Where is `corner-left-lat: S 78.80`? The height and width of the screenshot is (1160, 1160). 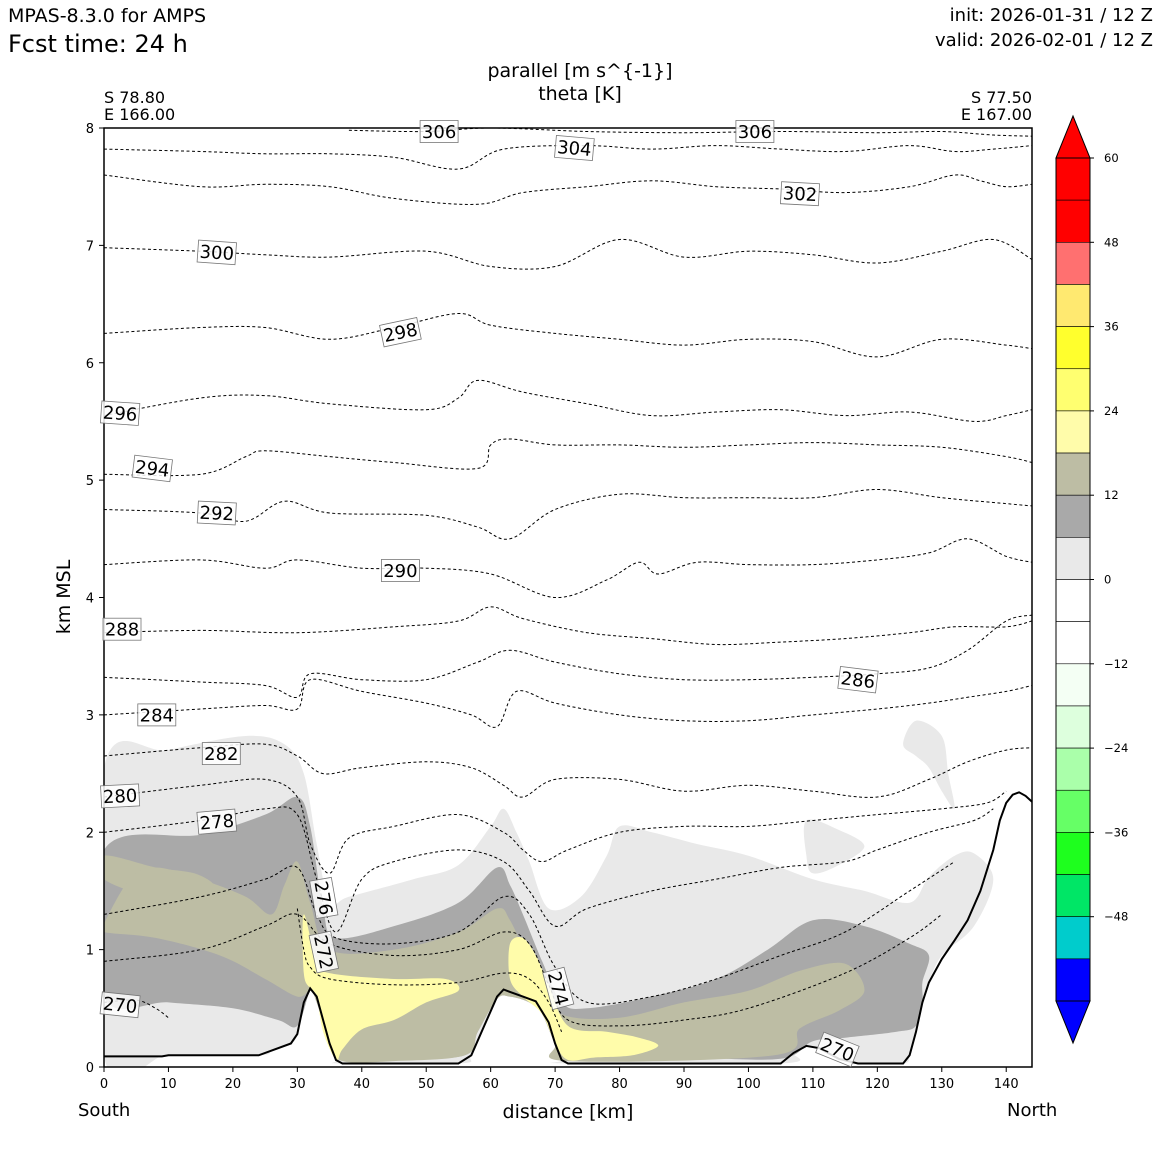 corner-left-lat: S 78.80 is located at coordinates (135, 97).